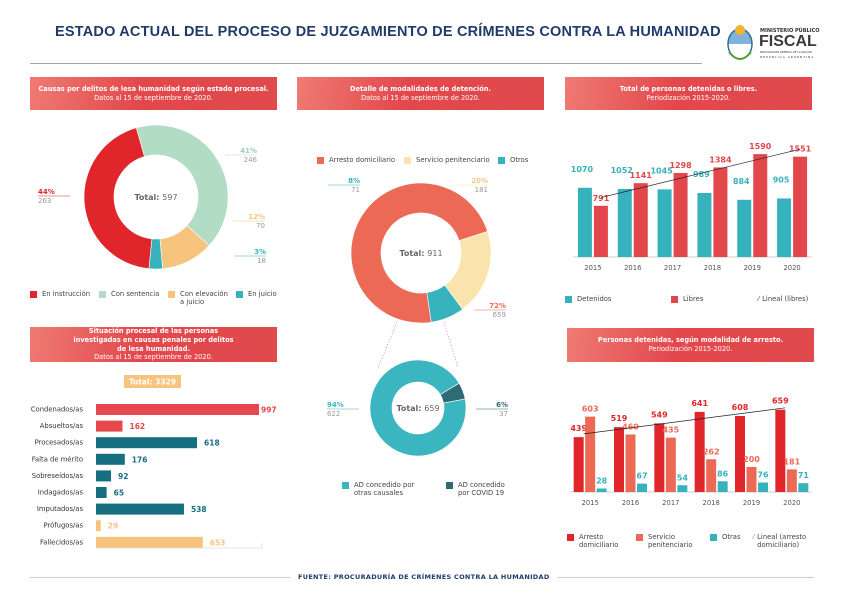 Image resolution: width=842 pixels, height=595 pixels. Describe the element at coordinates (499, 315) in the screenshot. I see `slice-value-label: 659` at that location.